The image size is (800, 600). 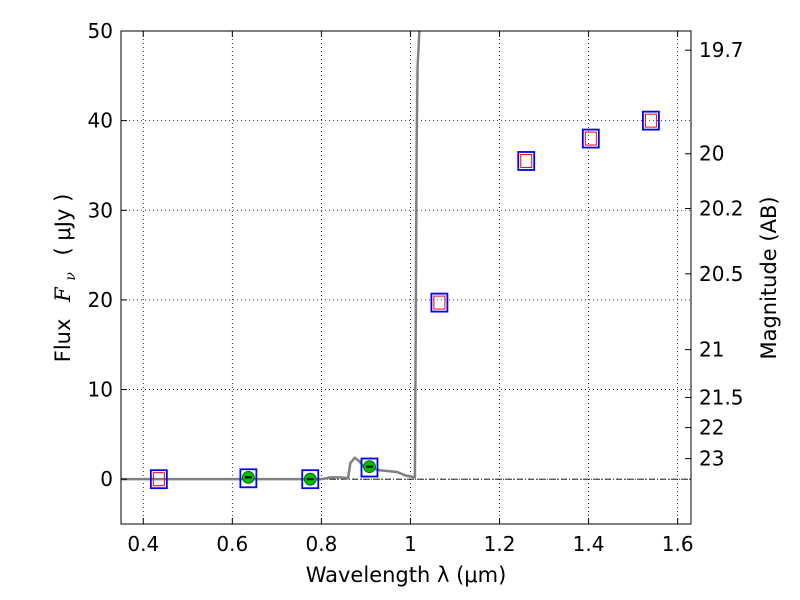 What do you see at coordinates (711, 459) in the screenshot?
I see `mag-tick-label: 23` at bounding box center [711, 459].